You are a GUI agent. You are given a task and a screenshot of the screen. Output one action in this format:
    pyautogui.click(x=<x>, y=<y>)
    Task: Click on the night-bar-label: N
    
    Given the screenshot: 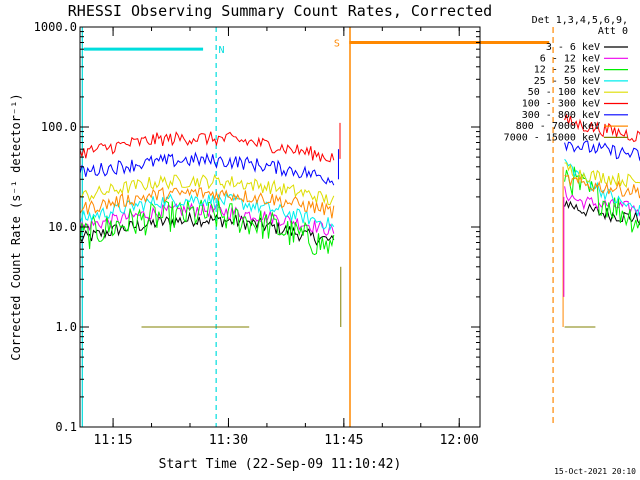 What is the action you would take?
    pyautogui.click(x=221, y=50)
    